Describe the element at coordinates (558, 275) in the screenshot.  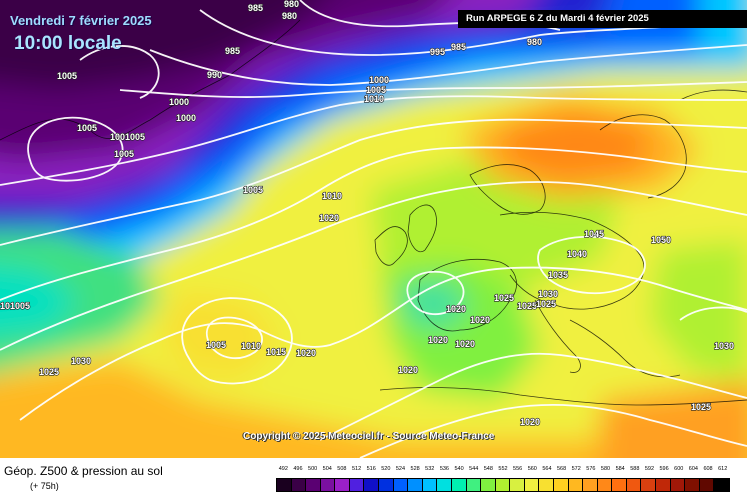
I see `isobar-label: 1035` at that location.